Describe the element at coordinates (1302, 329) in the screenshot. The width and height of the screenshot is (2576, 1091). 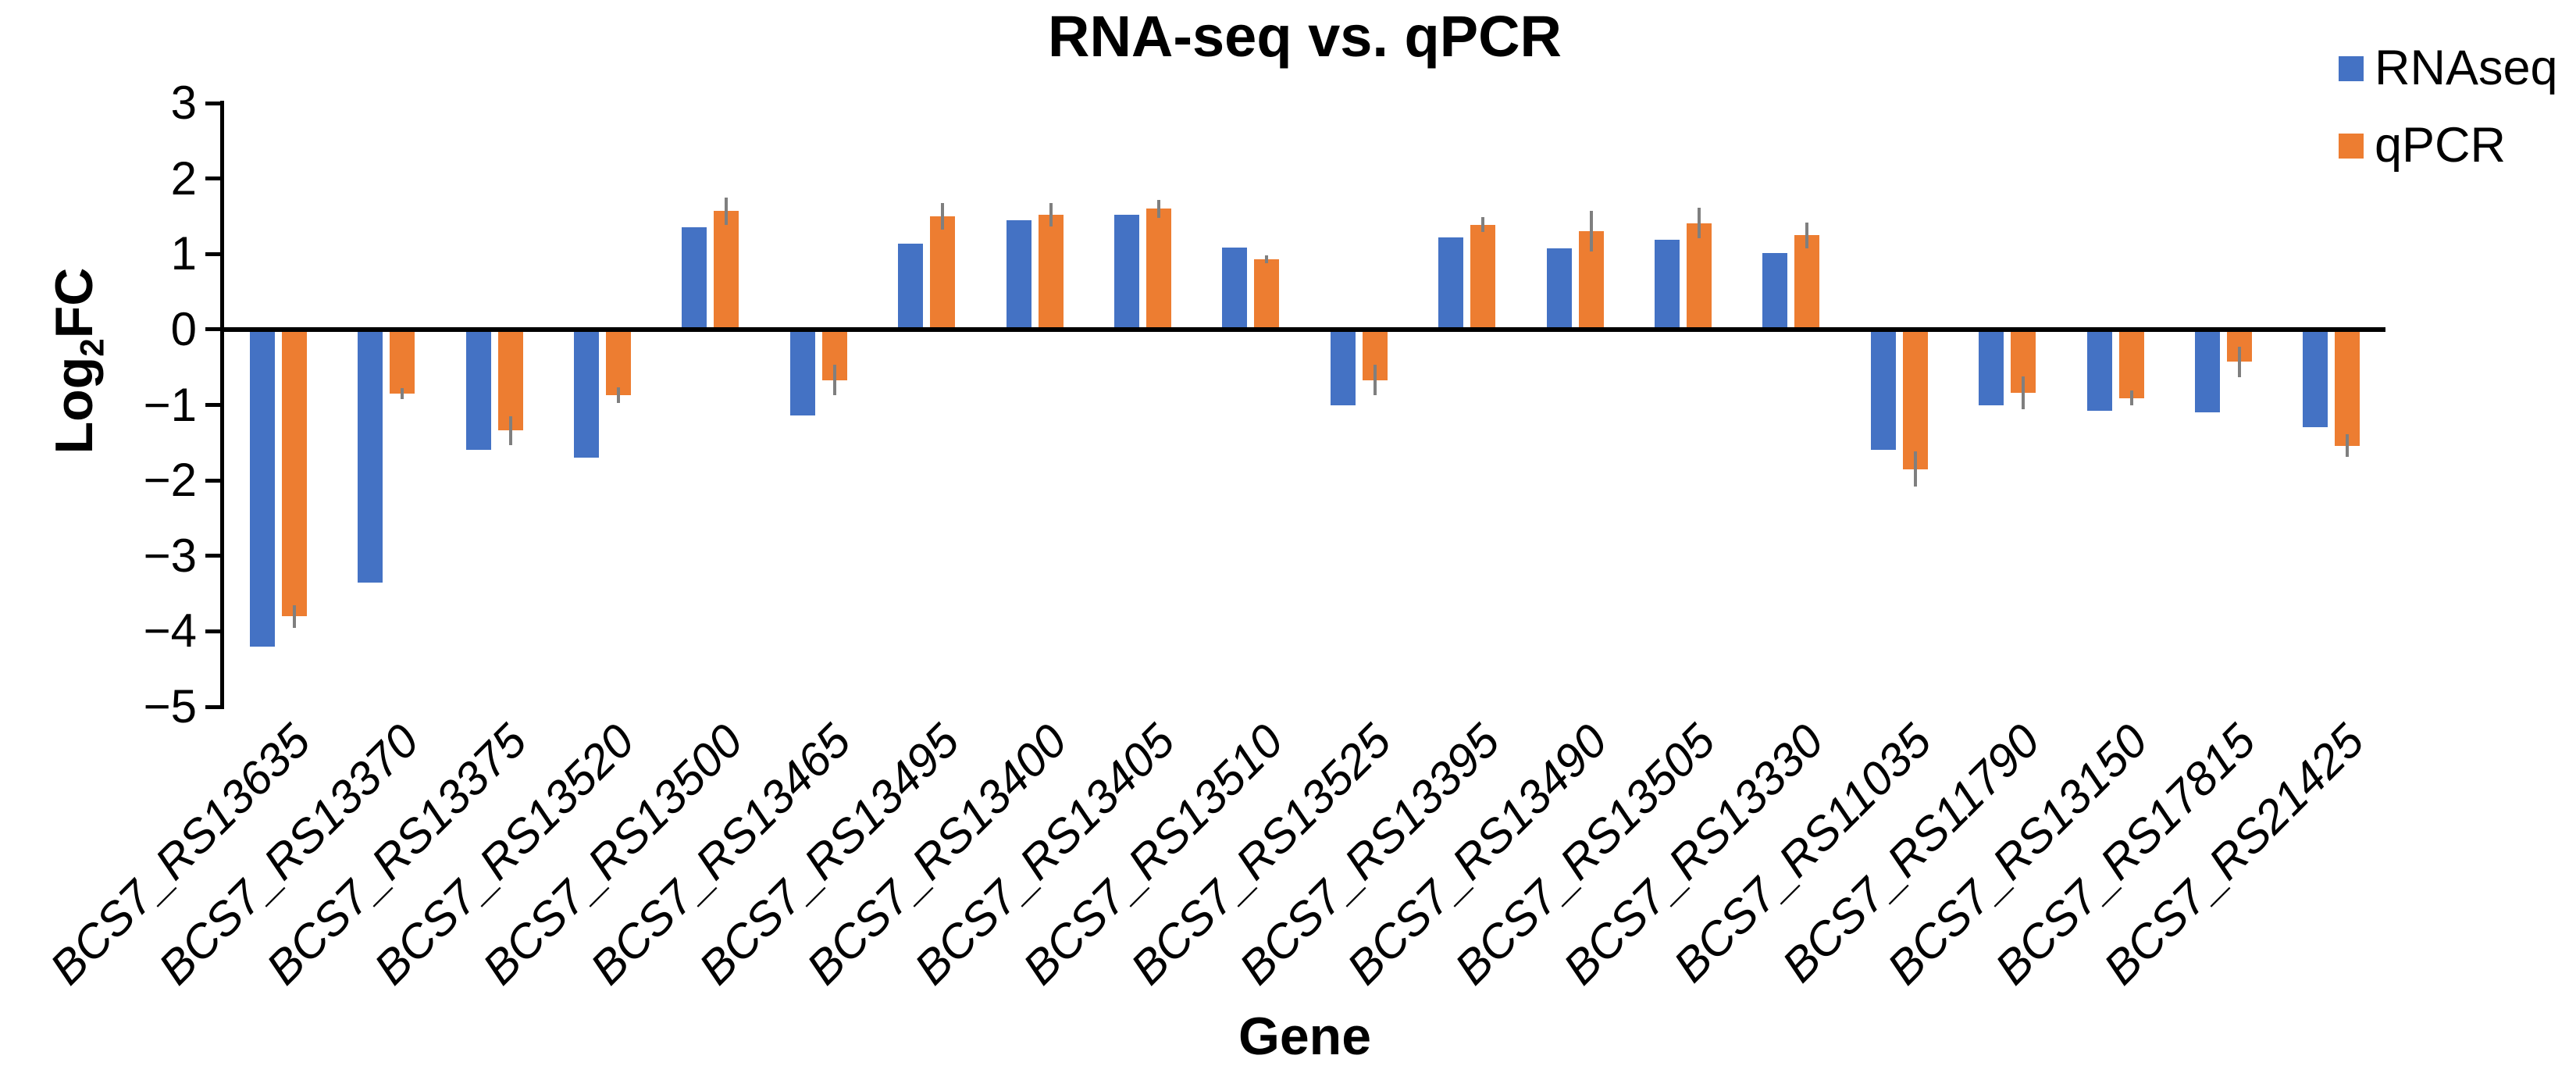
I see `x-axis-line` at that location.